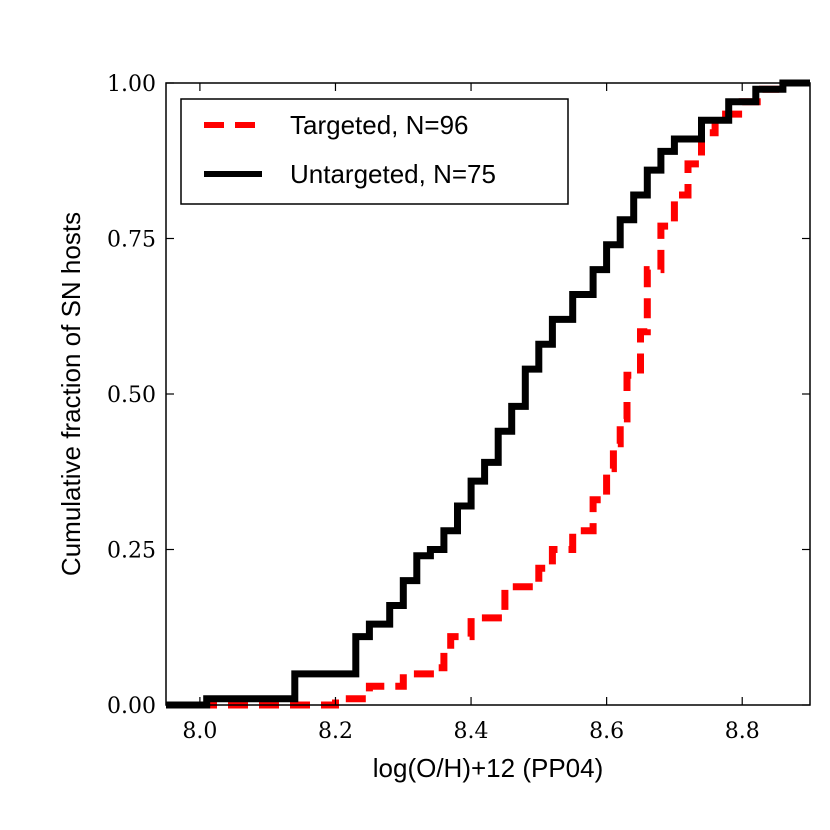 This screenshot has height=830, width=830. What do you see at coordinates (471, 731) in the screenshot?
I see `x-tick-label: 8.4` at bounding box center [471, 731].